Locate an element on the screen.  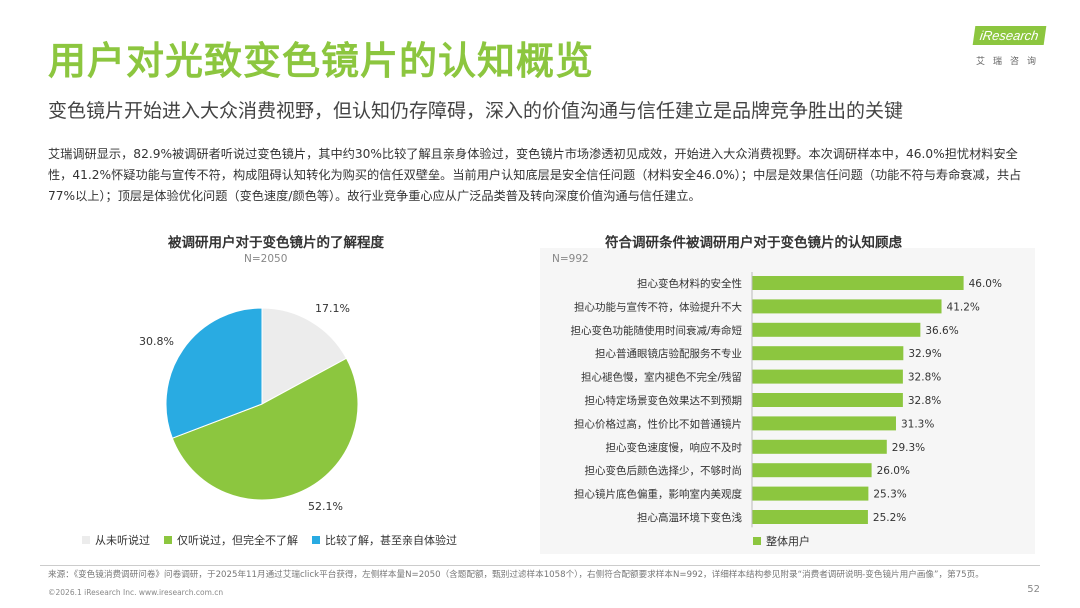
legend-swatch-gray is located at coordinates (86, 540).